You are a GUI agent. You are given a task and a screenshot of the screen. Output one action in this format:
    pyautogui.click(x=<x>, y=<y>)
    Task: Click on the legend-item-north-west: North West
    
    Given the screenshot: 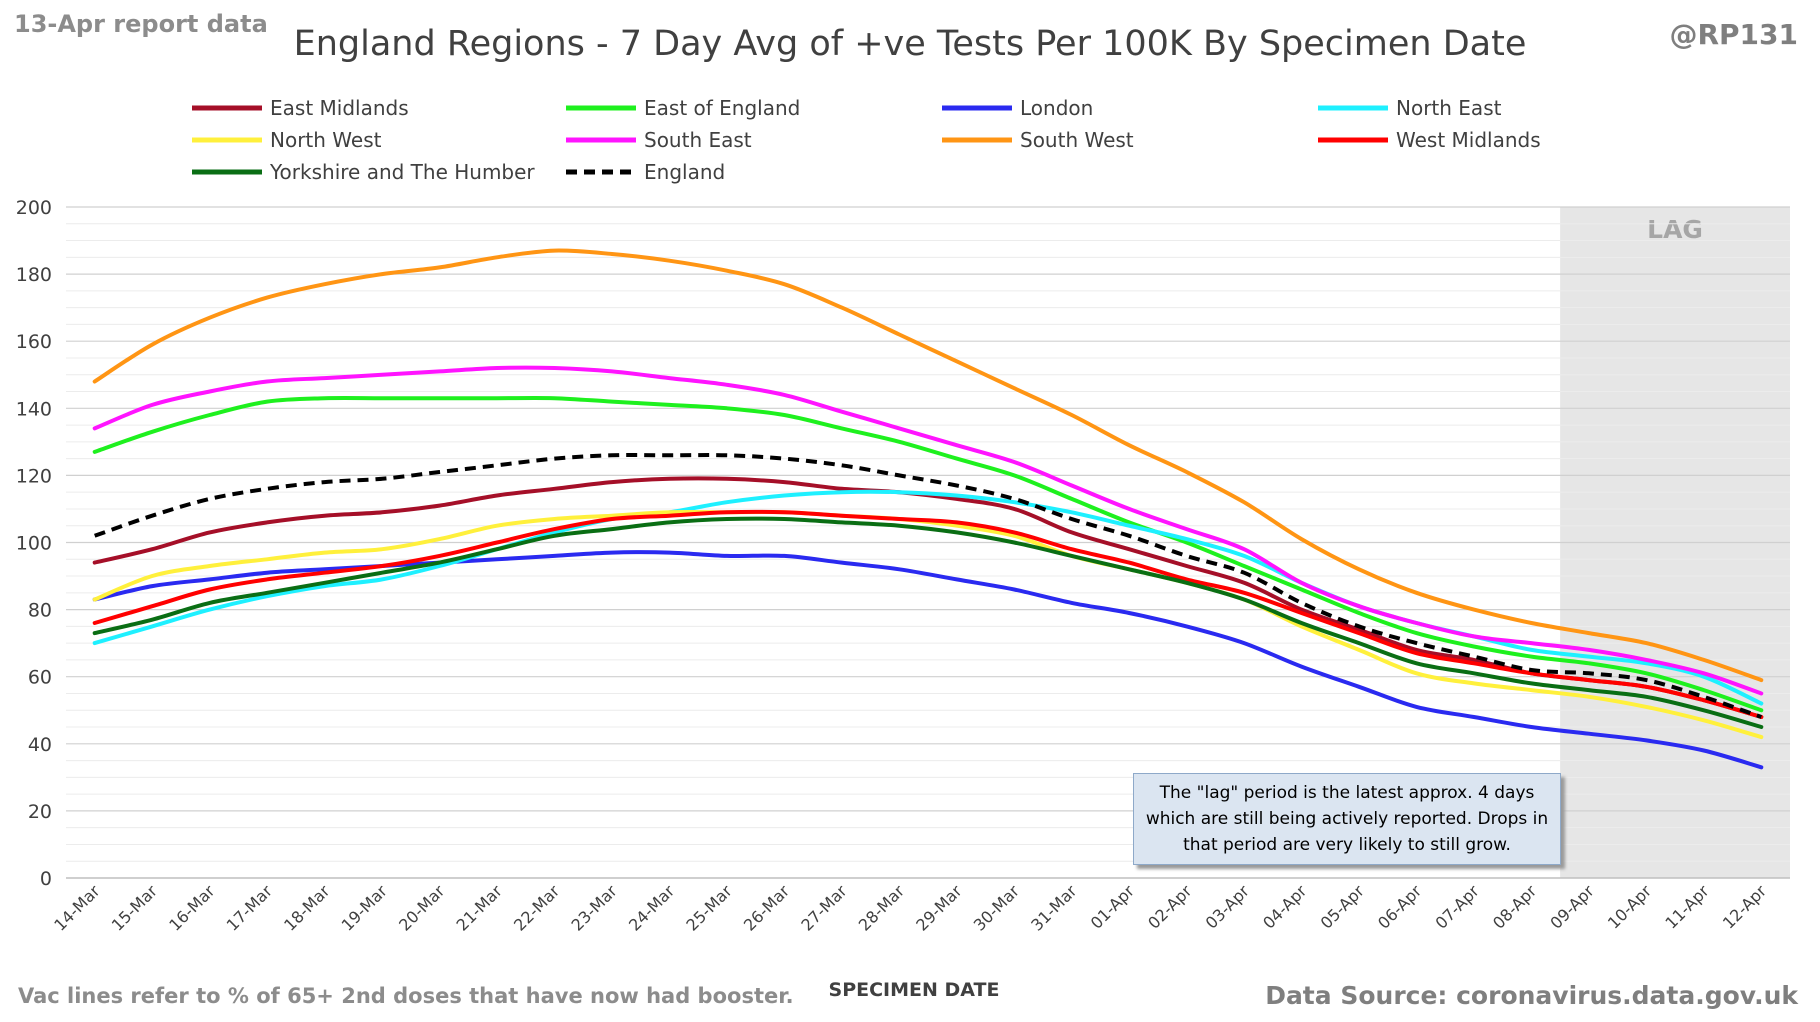 What is the action you would take?
    pyautogui.click(x=287, y=140)
    